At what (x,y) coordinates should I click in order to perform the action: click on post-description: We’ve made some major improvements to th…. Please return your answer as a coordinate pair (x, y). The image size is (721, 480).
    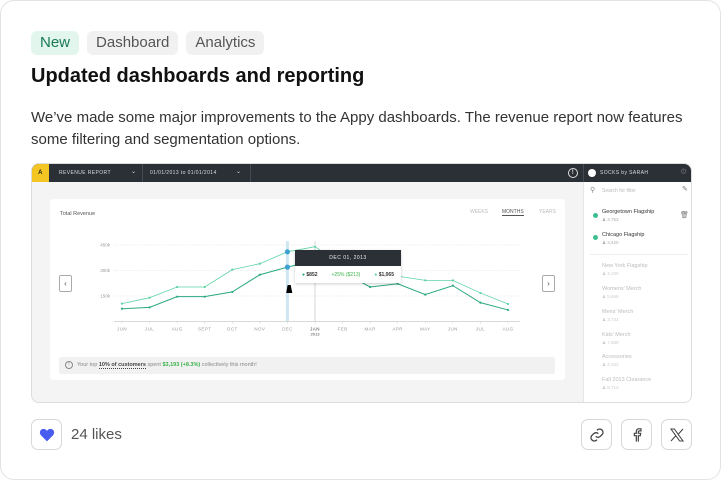
    Looking at the image, I should click on (357, 128).